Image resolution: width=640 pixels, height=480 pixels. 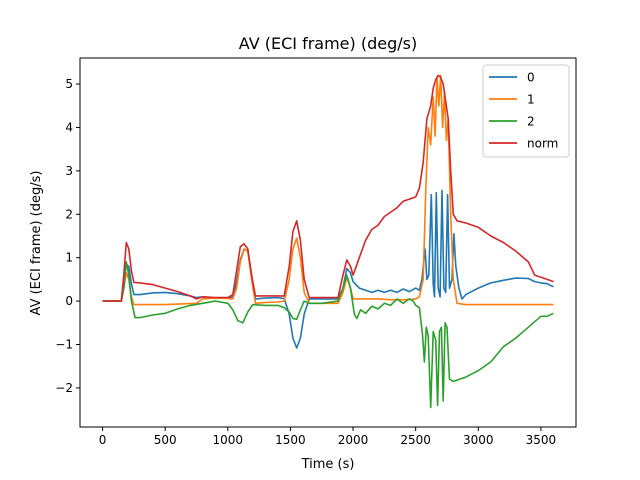 I want to click on x-tick-label: 500, so click(x=165, y=440).